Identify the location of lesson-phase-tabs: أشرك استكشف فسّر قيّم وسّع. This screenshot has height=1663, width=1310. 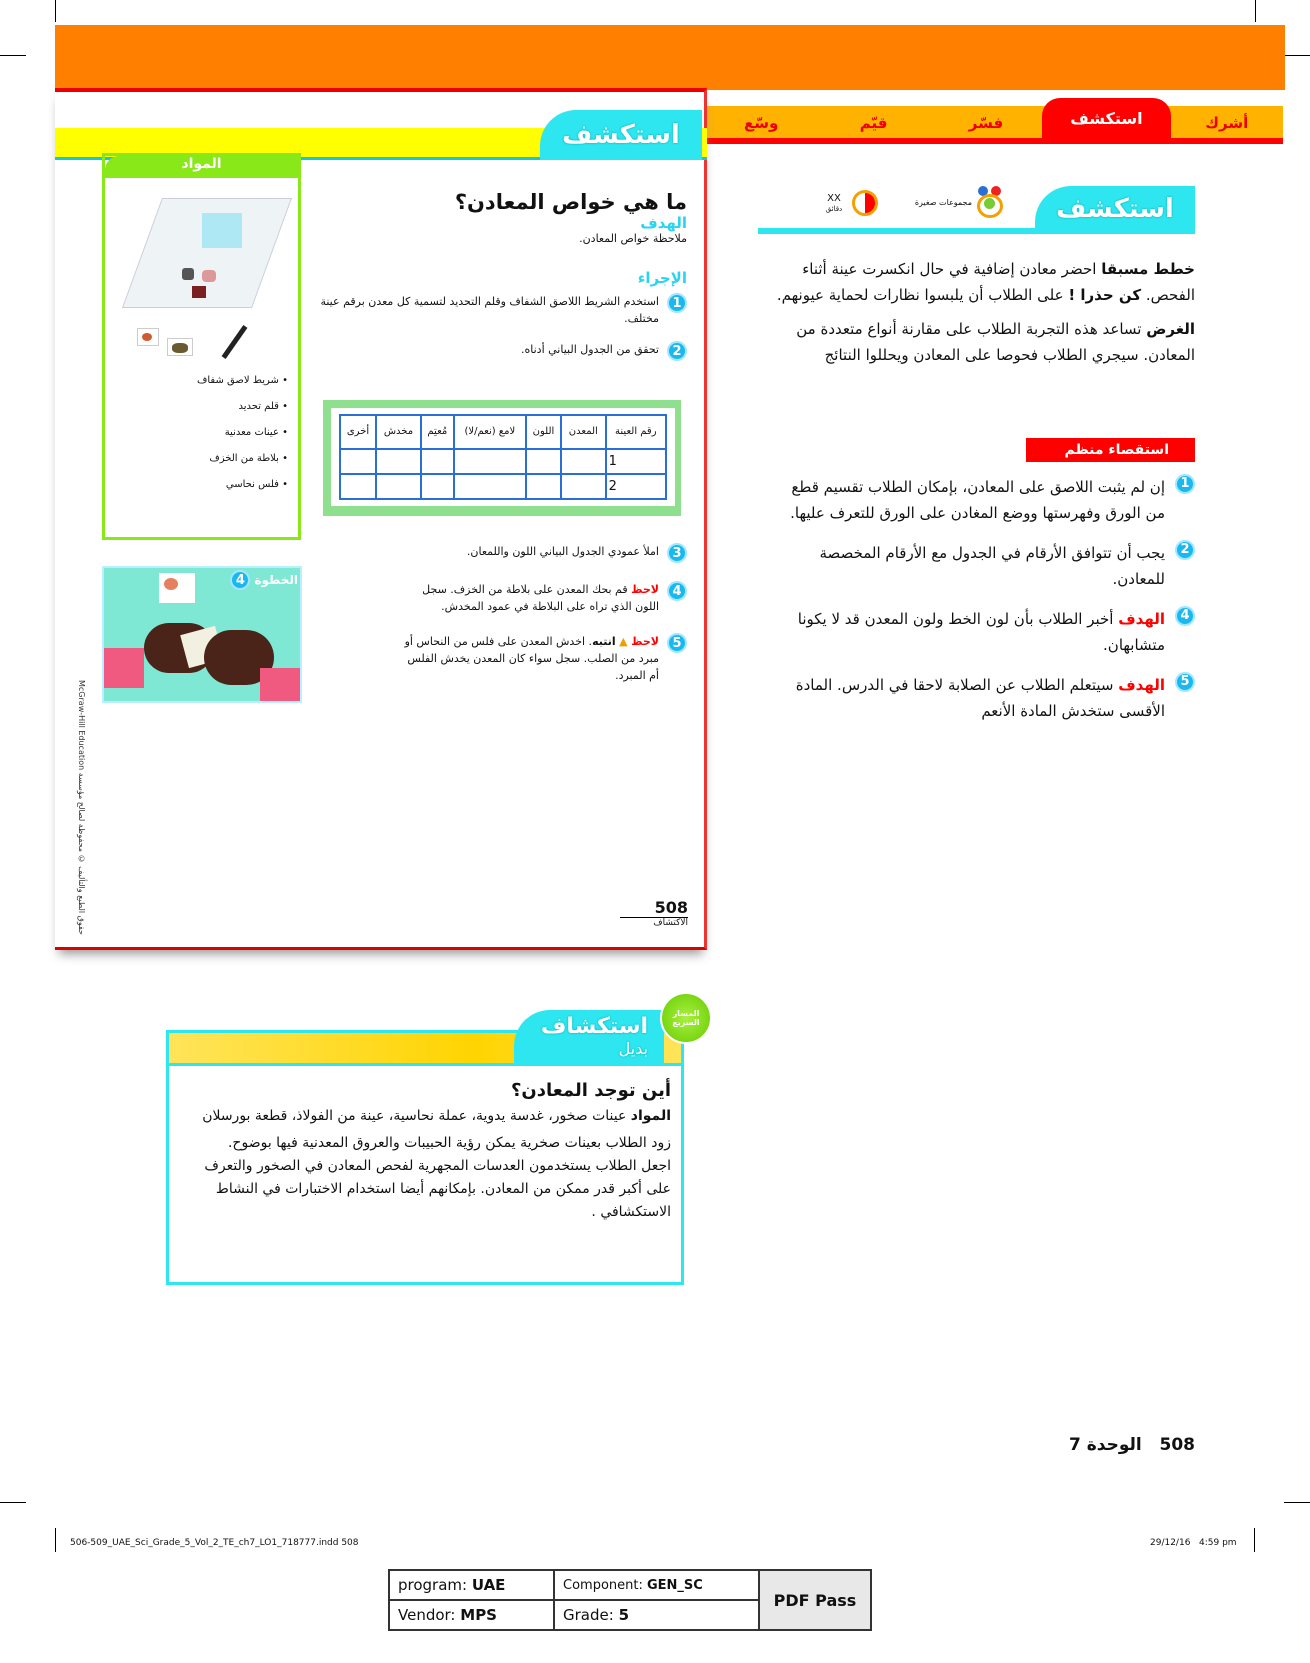
(994, 121).